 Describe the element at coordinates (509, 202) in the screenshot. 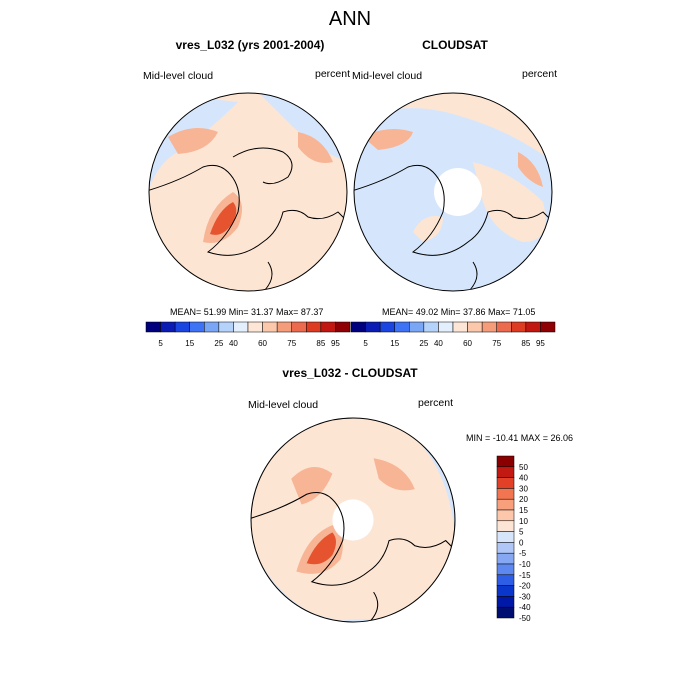

I see `obs-mid-region-east` at that location.